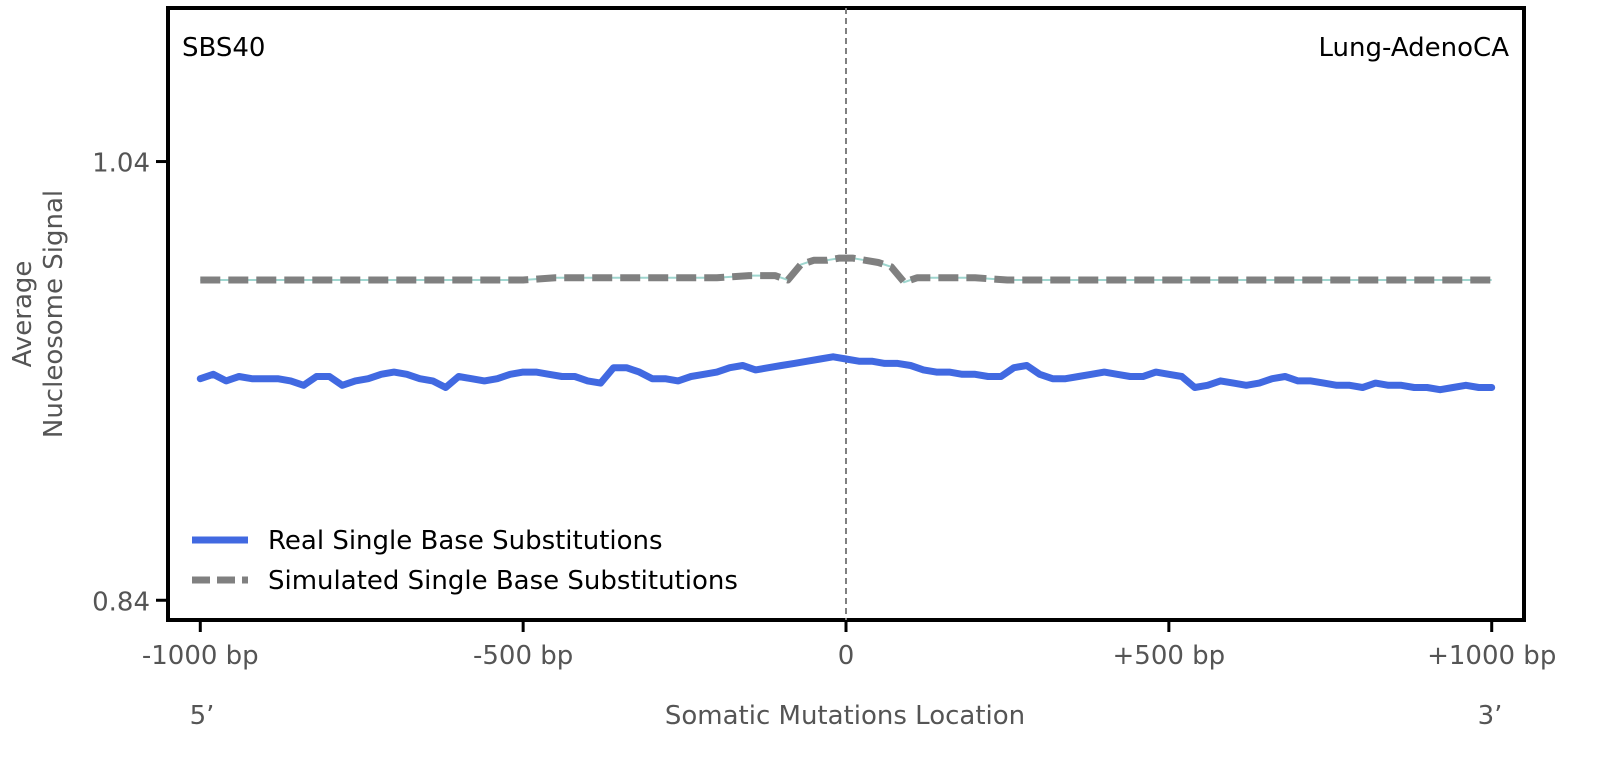 This screenshot has height=760, width=1603. What do you see at coordinates (130, 383) in the screenshot?
I see `y-axis-ticks: 1.04 0.84` at bounding box center [130, 383].